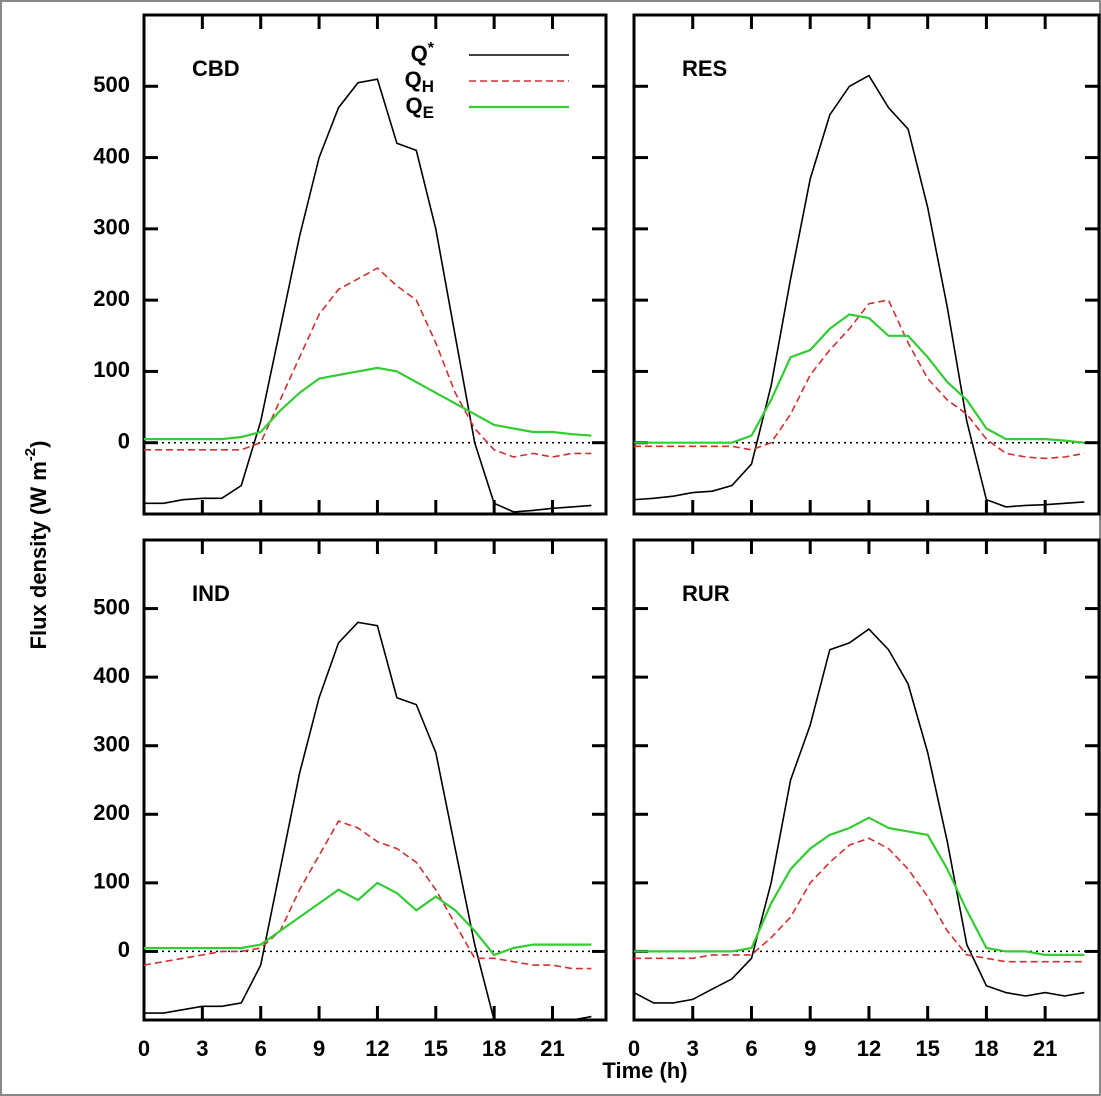 The height and width of the screenshot is (1096, 1101). I want to click on legend-label: Q*, so click(423, 53).